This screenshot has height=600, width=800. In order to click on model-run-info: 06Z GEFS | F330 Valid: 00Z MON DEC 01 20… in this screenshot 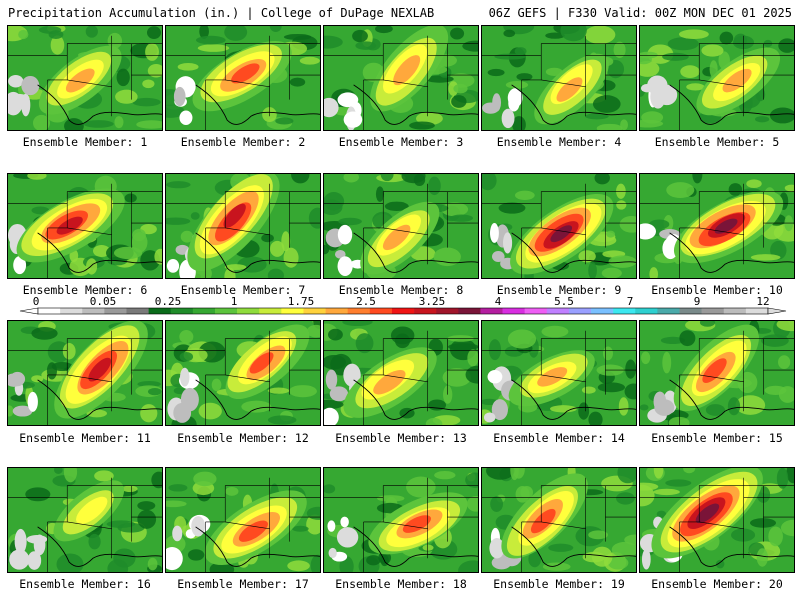, I will do `click(640, 13)`.